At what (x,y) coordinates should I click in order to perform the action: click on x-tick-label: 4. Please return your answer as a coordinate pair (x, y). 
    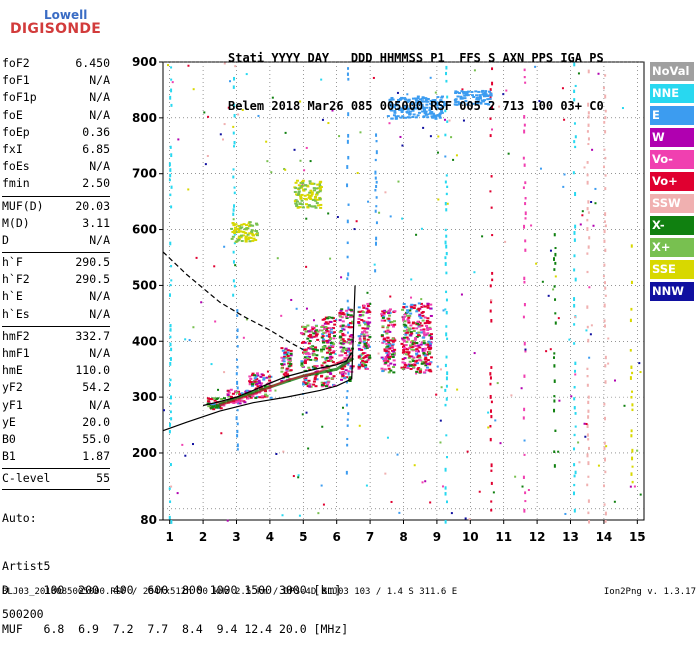
    Looking at the image, I should click on (270, 537).